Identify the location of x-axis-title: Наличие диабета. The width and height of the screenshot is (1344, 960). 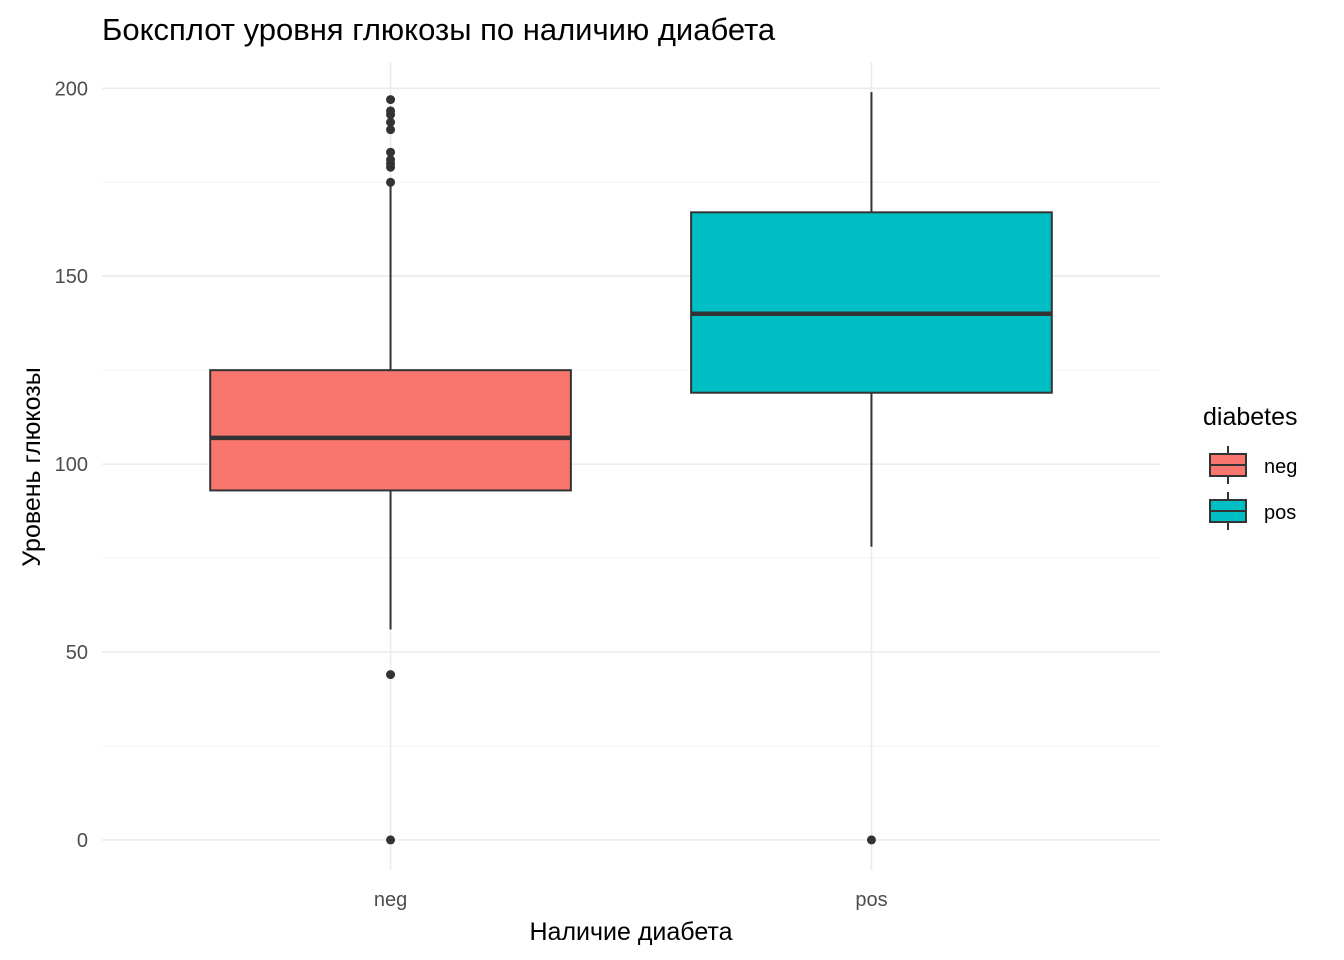
(631, 932).